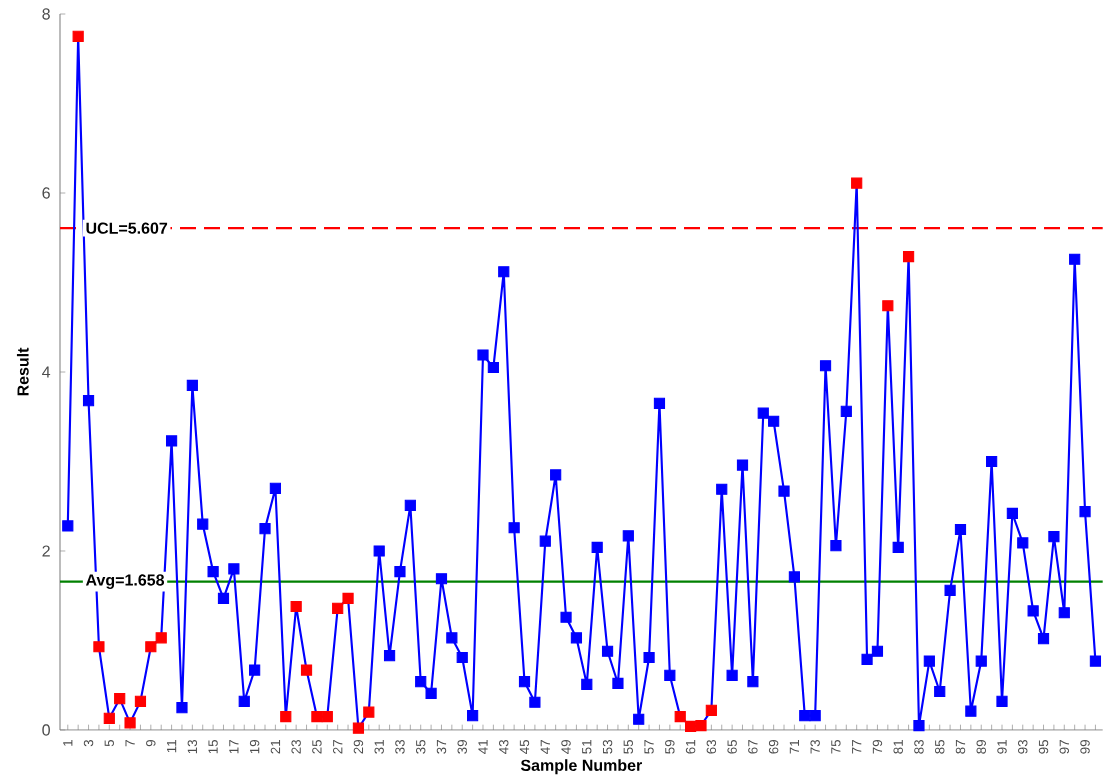 Image resolution: width=1104 pixels, height=778 pixels. What do you see at coordinates (22, 371) in the screenshot?
I see `y-axis-title: Result` at bounding box center [22, 371].